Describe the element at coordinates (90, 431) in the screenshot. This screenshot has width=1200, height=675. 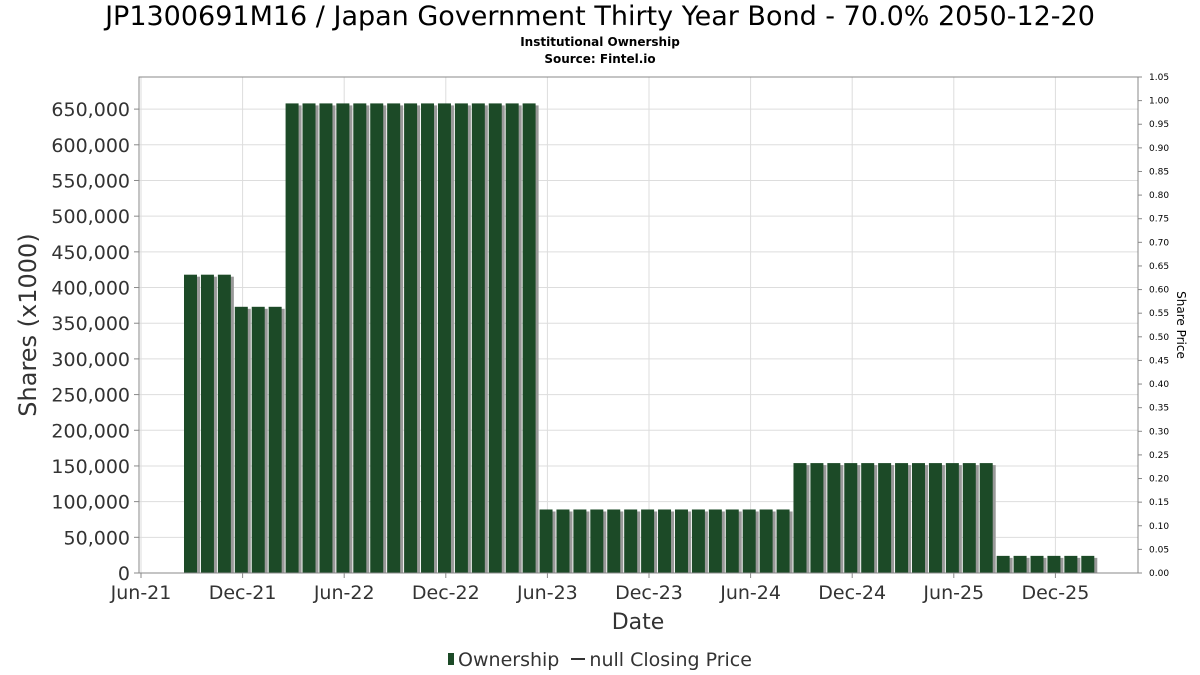
I see `y-tick-label: 200,000` at that location.